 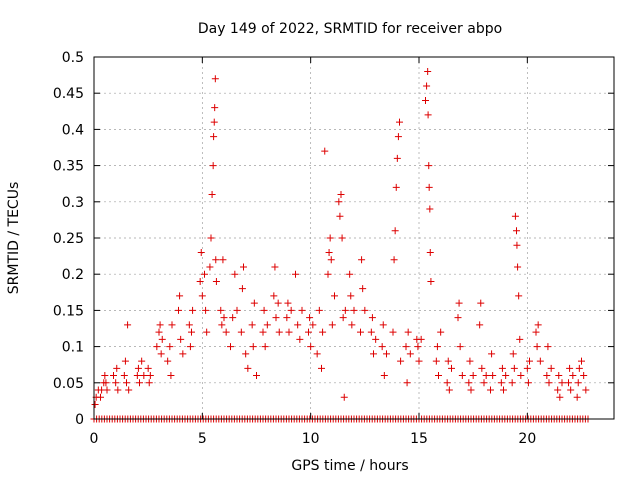 I want to click on x-tick-label: 10, so click(x=311, y=439).